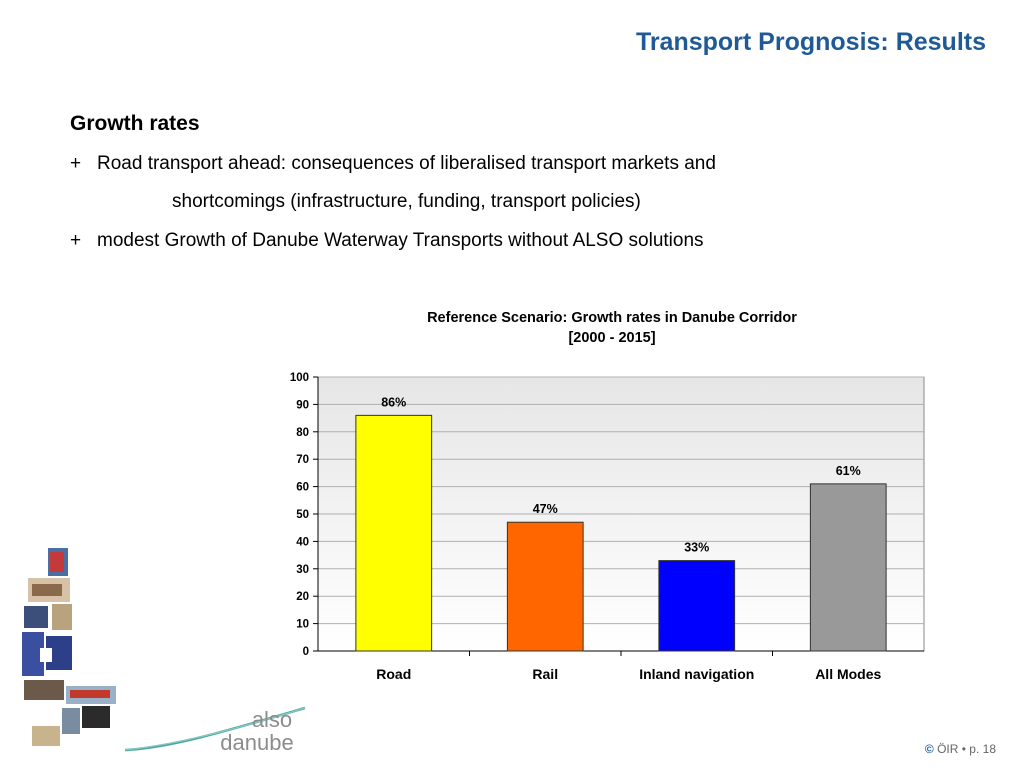 The height and width of the screenshot is (768, 1024). What do you see at coordinates (302, 405) in the screenshot?
I see `y-tick-label: 90` at bounding box center [302, 405].